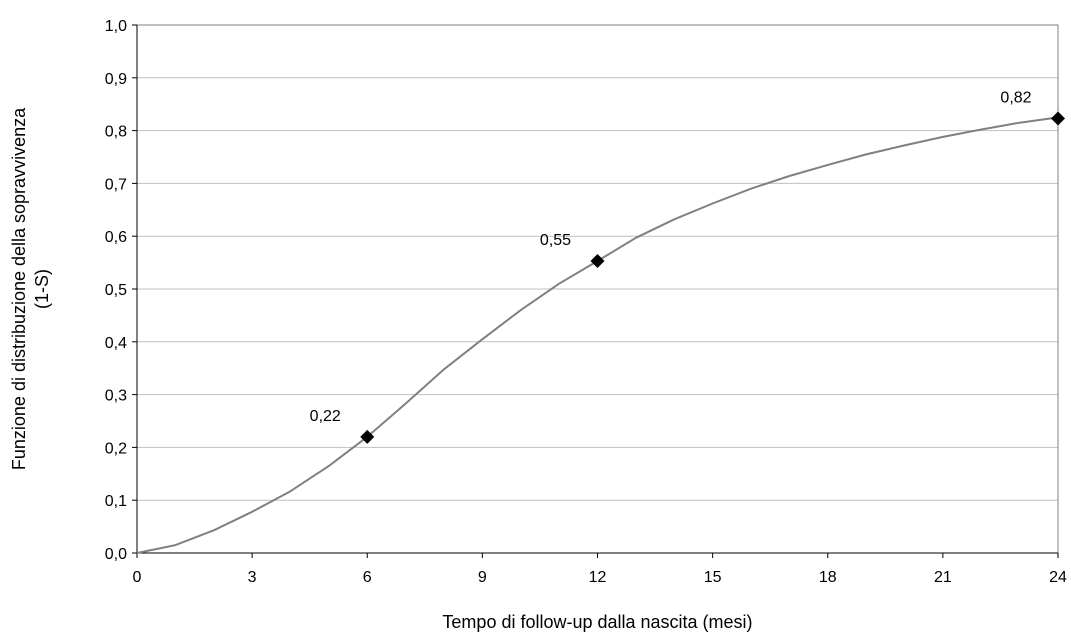 The image size is (1071, 639). What do you see at coordinates (482, 577) in the screenshot?
I see `x-tick-label-3: 9` at bounding box center [482, 577].